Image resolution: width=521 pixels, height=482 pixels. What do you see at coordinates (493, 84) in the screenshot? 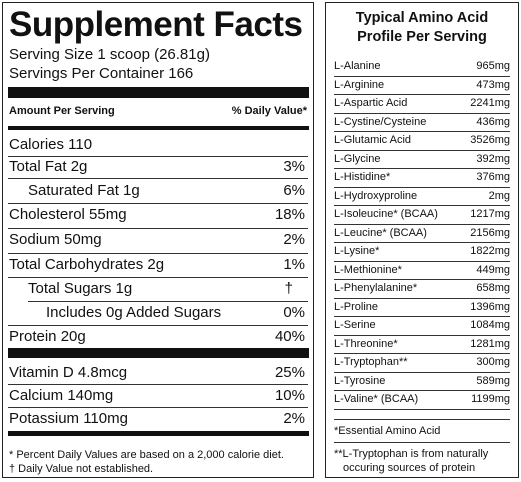
I see `amino-acid-amount: 473mg` at bounding box center [493, 84].